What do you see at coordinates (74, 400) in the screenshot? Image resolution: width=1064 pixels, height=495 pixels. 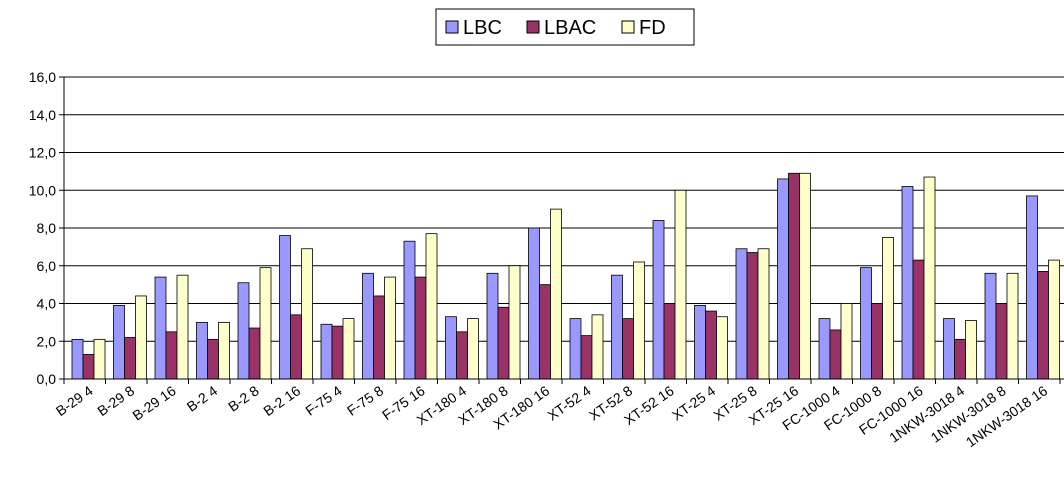 I see `x-category-label: B-29 4` at bounding box center [74, 400].